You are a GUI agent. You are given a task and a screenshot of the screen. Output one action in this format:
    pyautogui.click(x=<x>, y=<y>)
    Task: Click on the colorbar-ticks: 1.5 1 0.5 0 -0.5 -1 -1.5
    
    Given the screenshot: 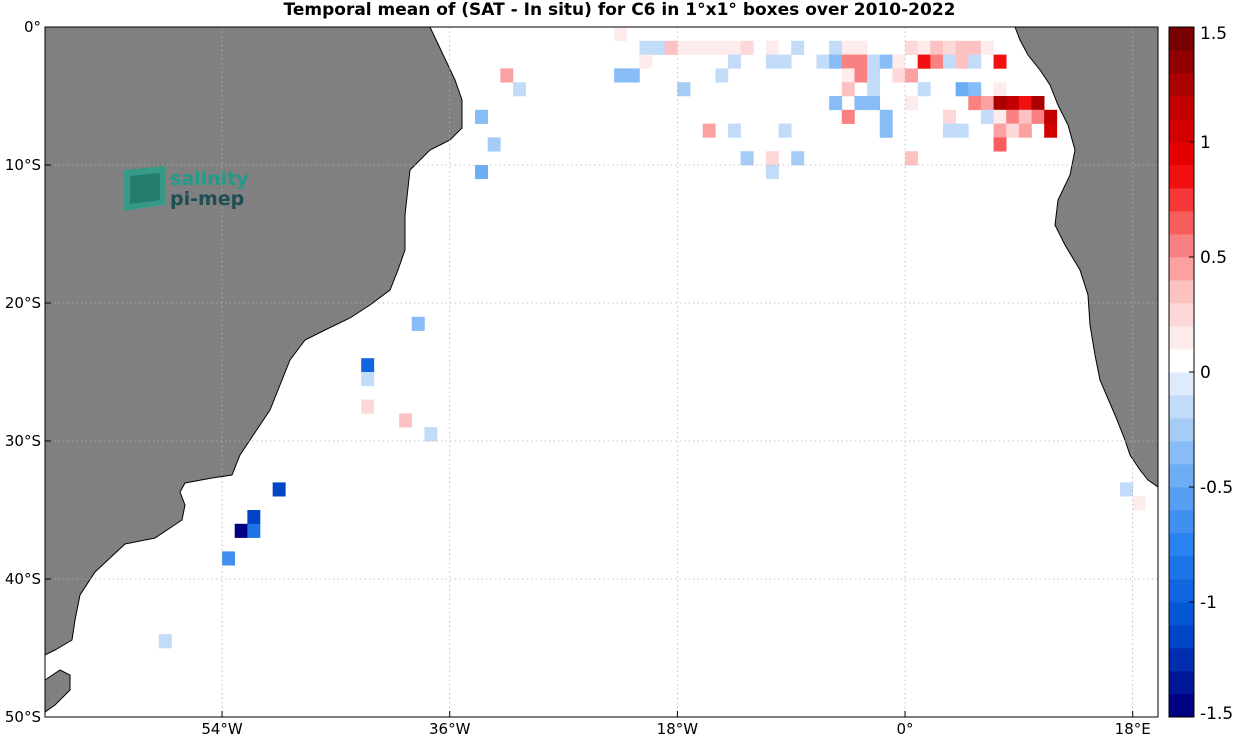 What is the action you would take?
    pyautogui.click(x=1211, y=374)
    